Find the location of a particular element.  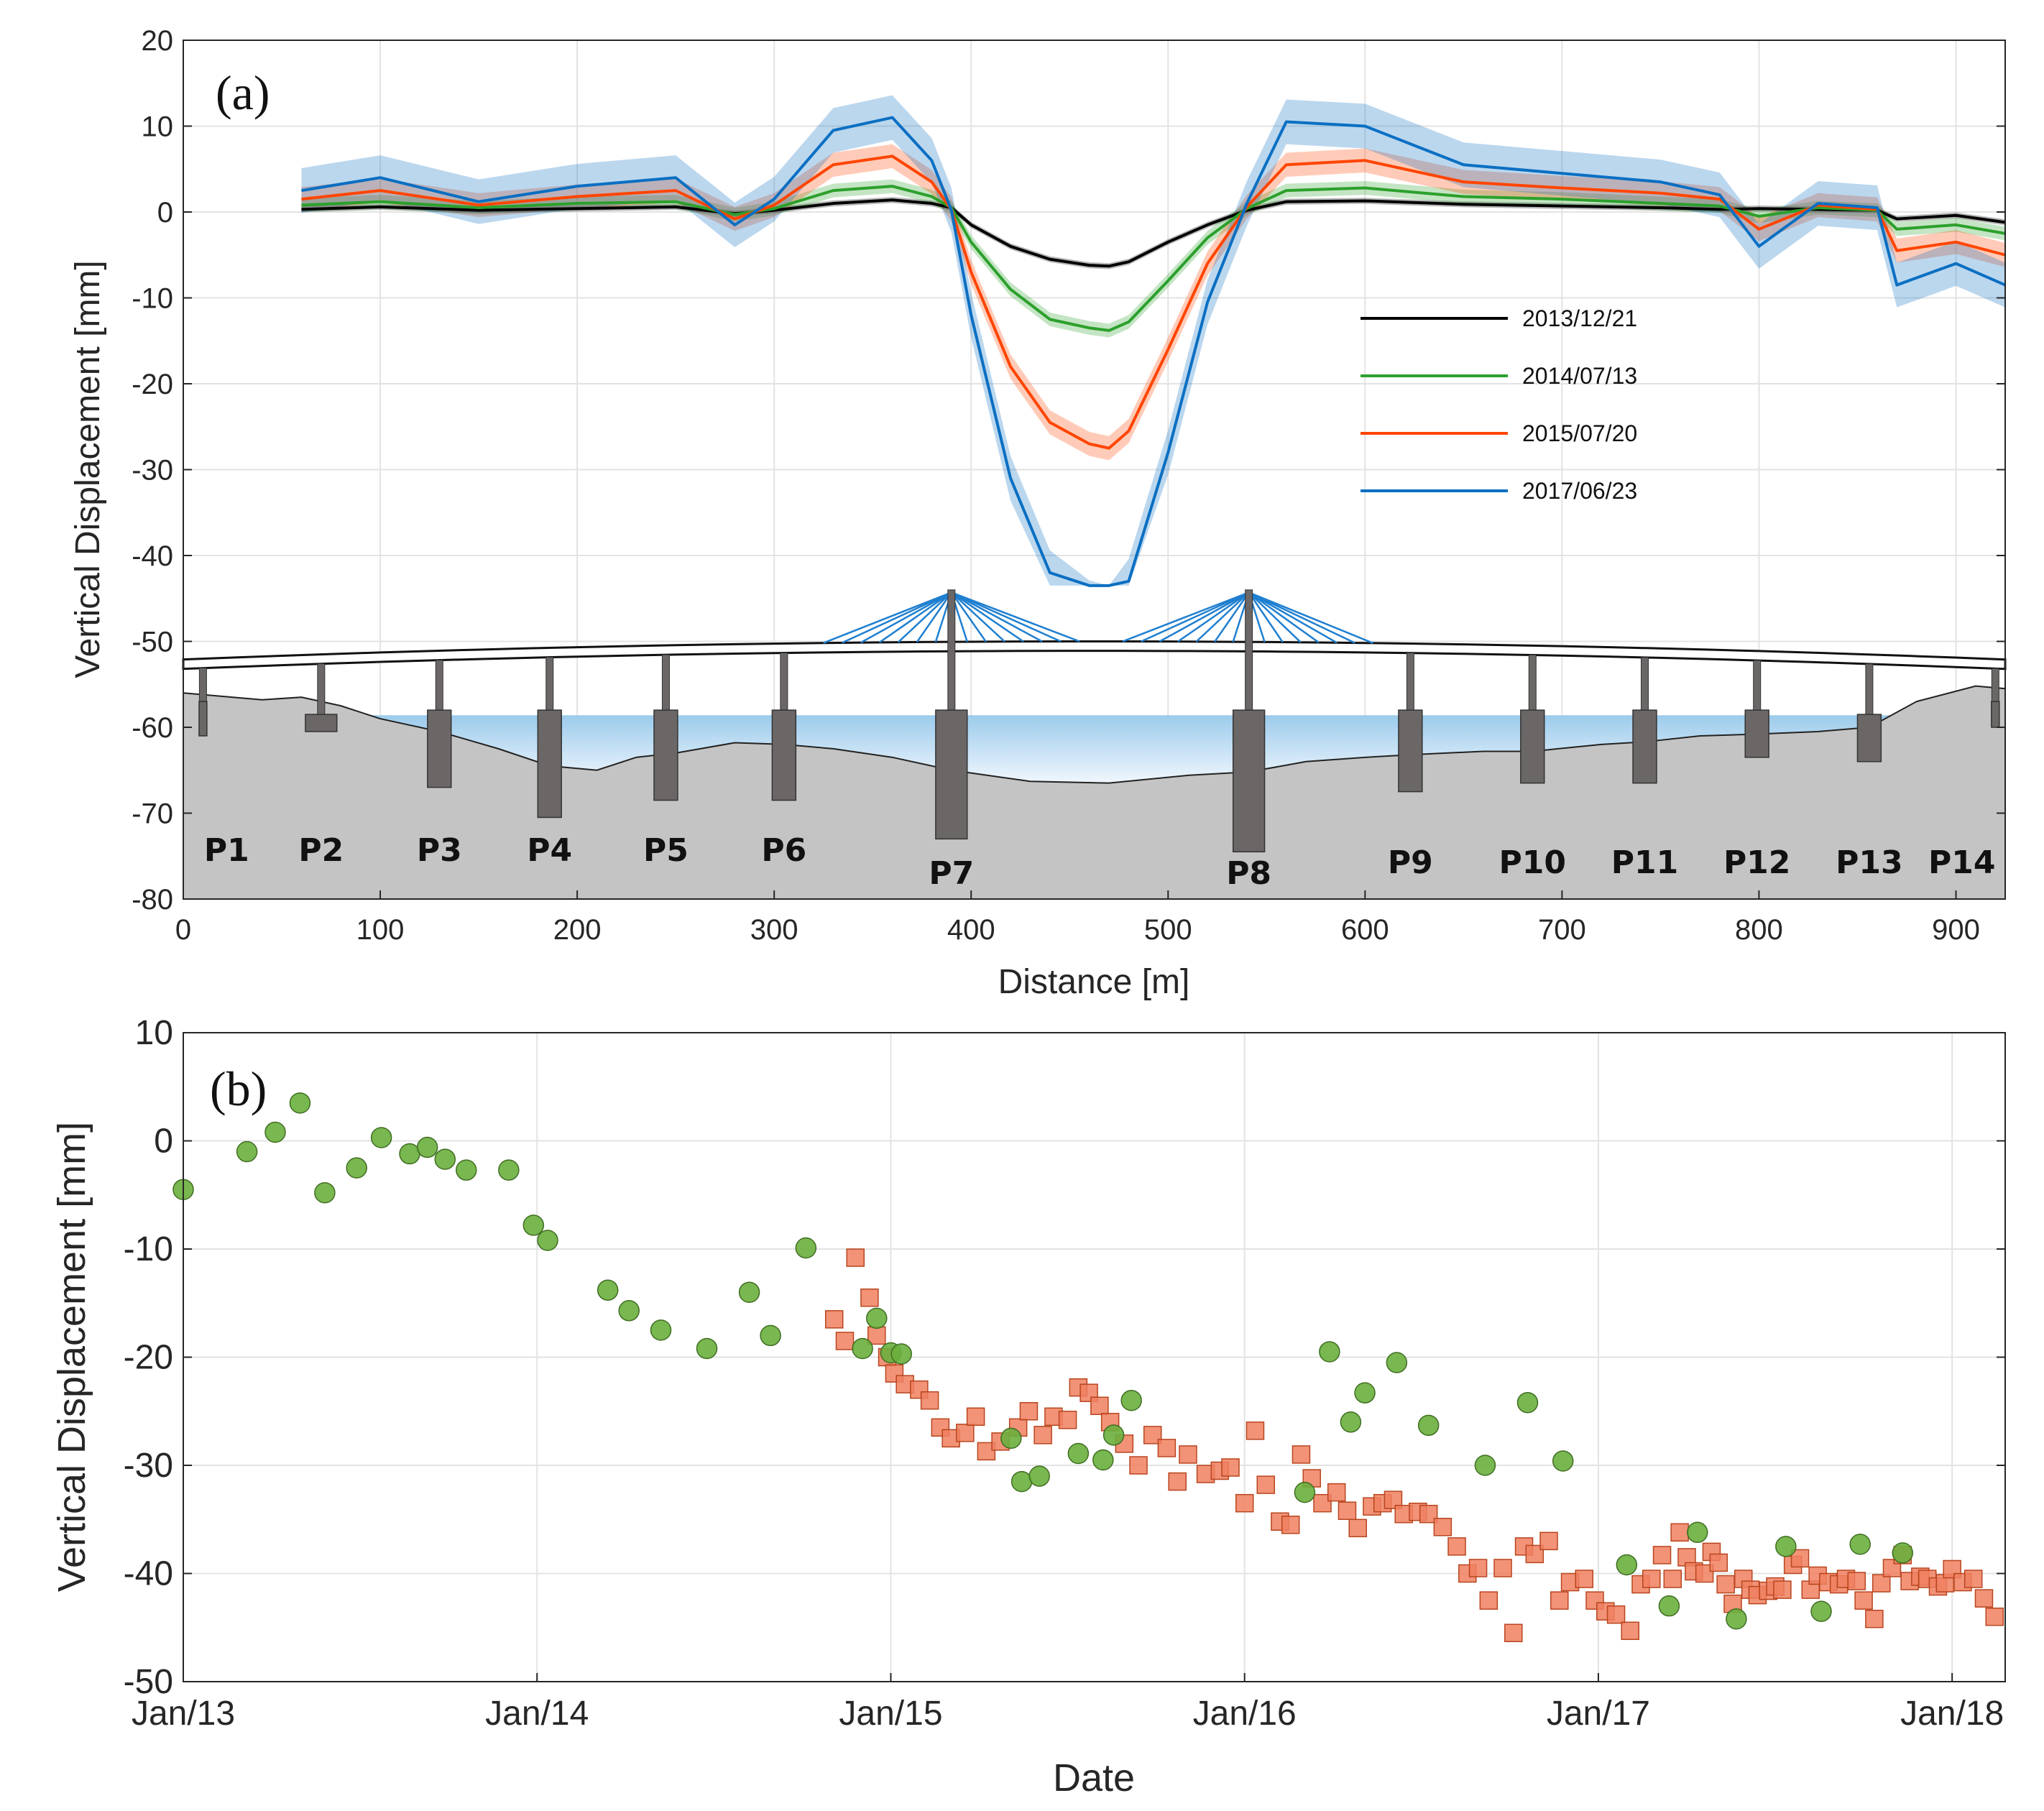

series-line-2015/07/20 is located at coordinates (1153, 302).